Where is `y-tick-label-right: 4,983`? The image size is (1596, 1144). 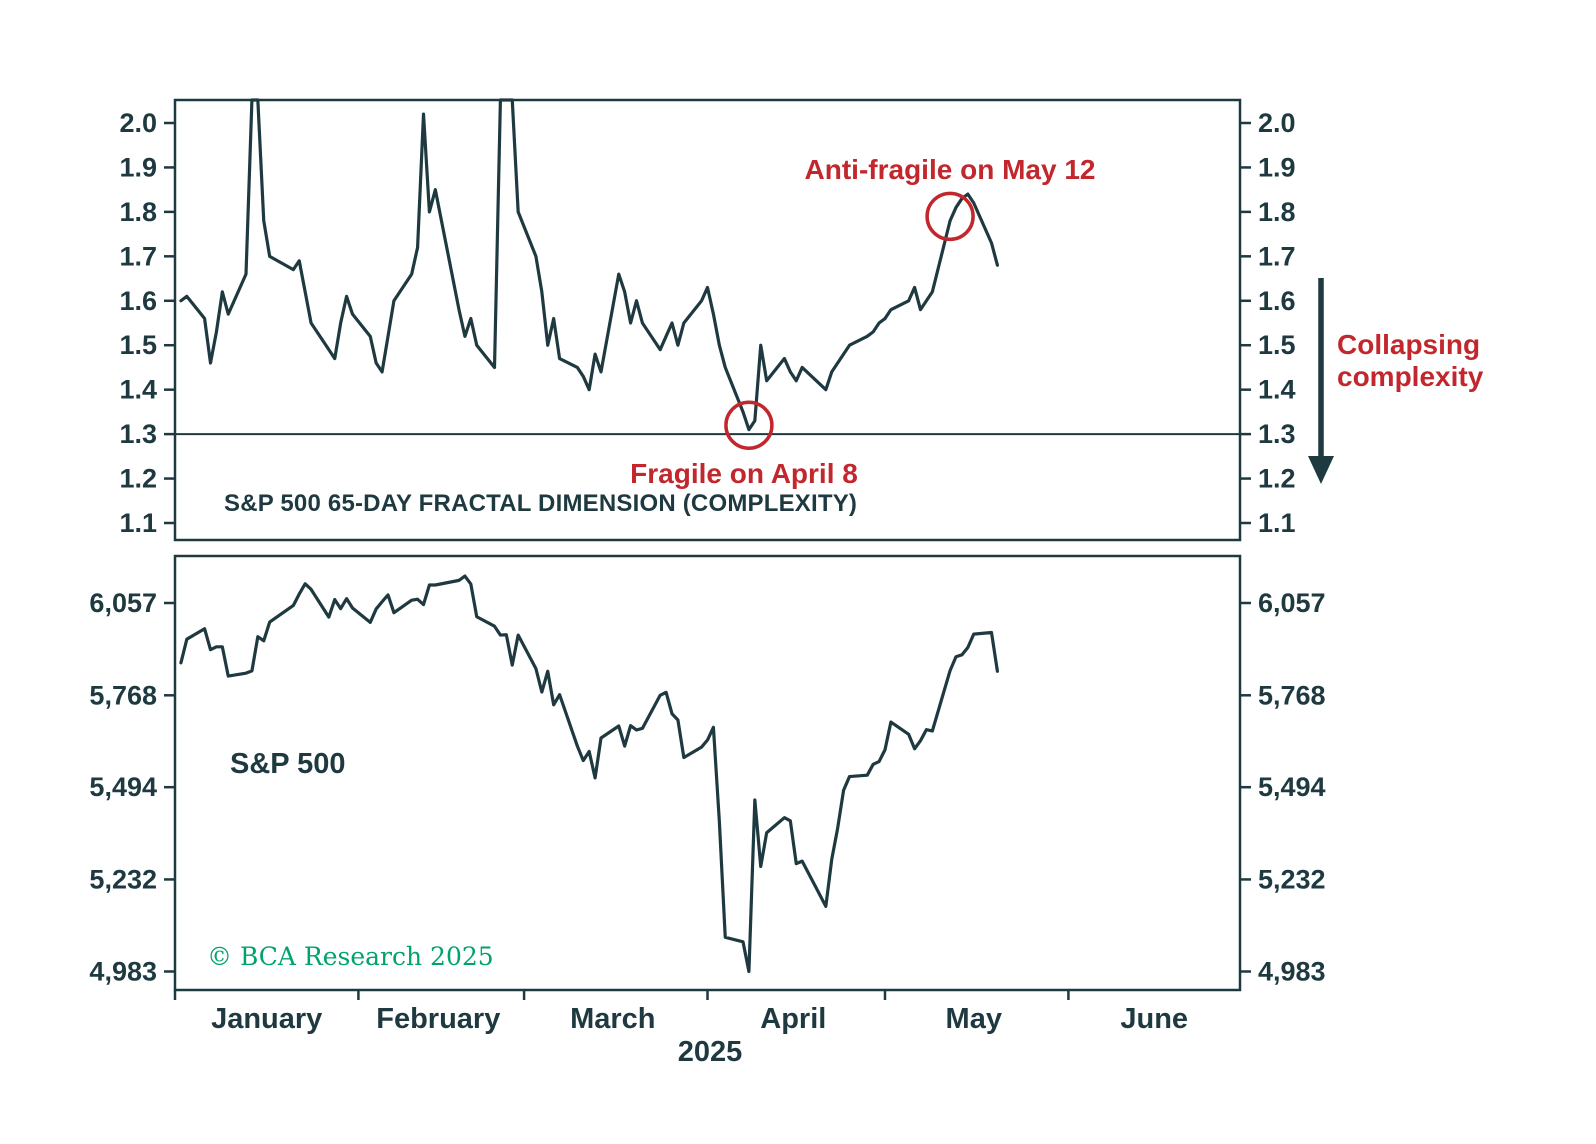 y-tick-label-right: 4,983 is located at coordinates (1292, 972).